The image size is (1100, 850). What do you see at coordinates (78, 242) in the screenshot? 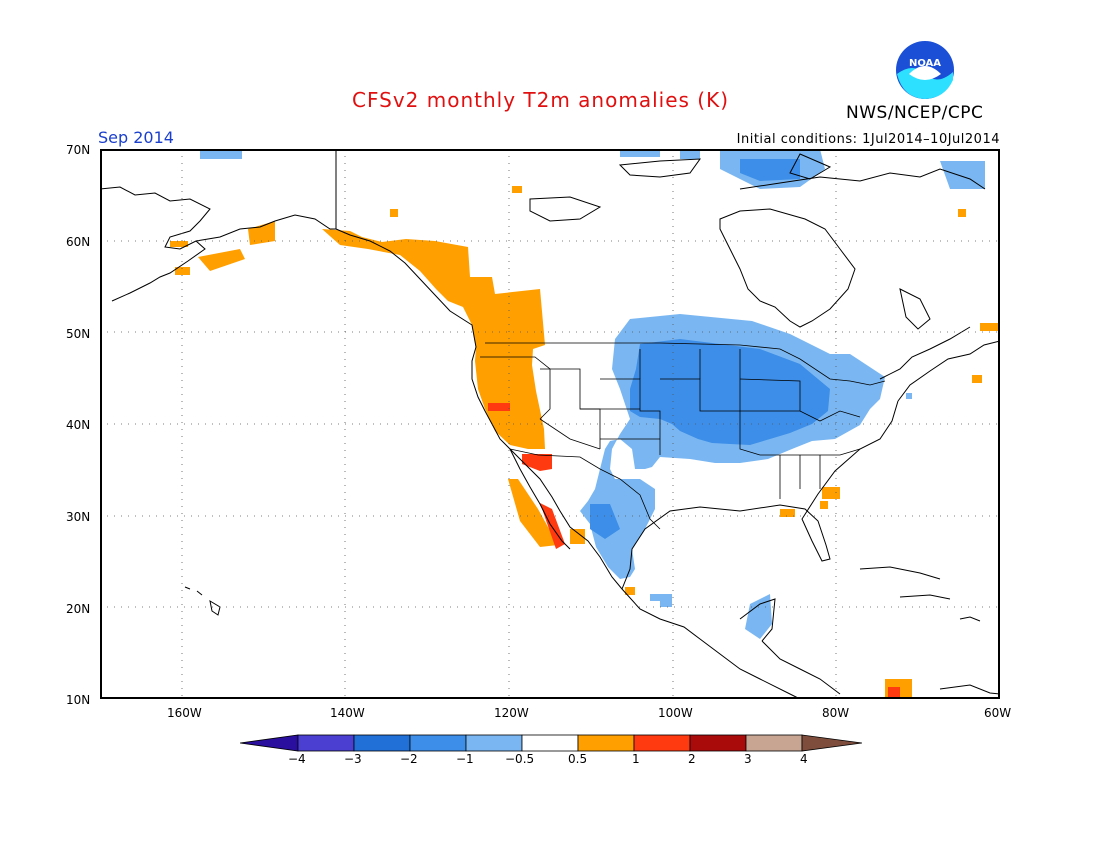
I see `lat-label-60n: 60N` at bounding box center [78, 242].